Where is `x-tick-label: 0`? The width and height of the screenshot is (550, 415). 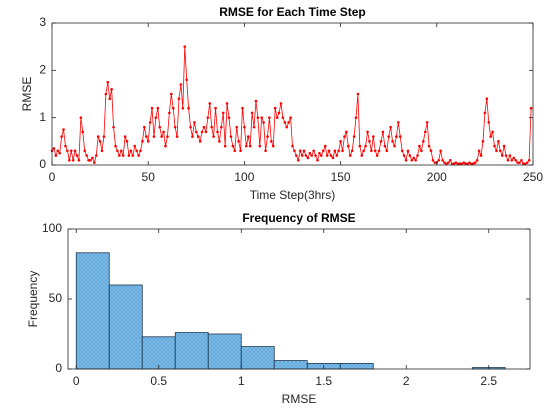 x-tick-label: 0 is located at coordinates (52, 177).